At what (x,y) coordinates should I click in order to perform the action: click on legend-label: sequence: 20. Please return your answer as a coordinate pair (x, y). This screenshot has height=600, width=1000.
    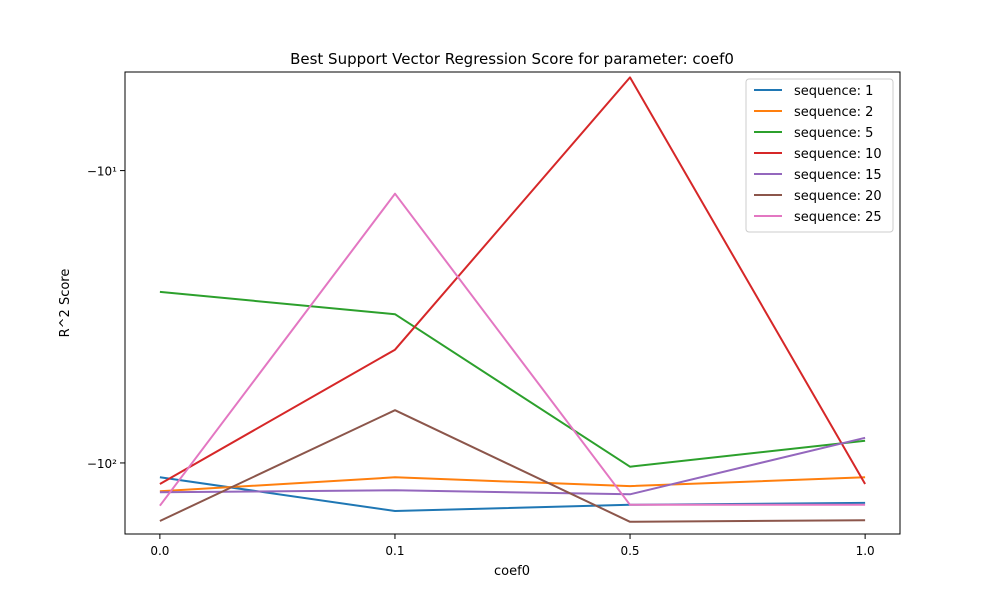
    Looking at the image, I should click on (838, 196).